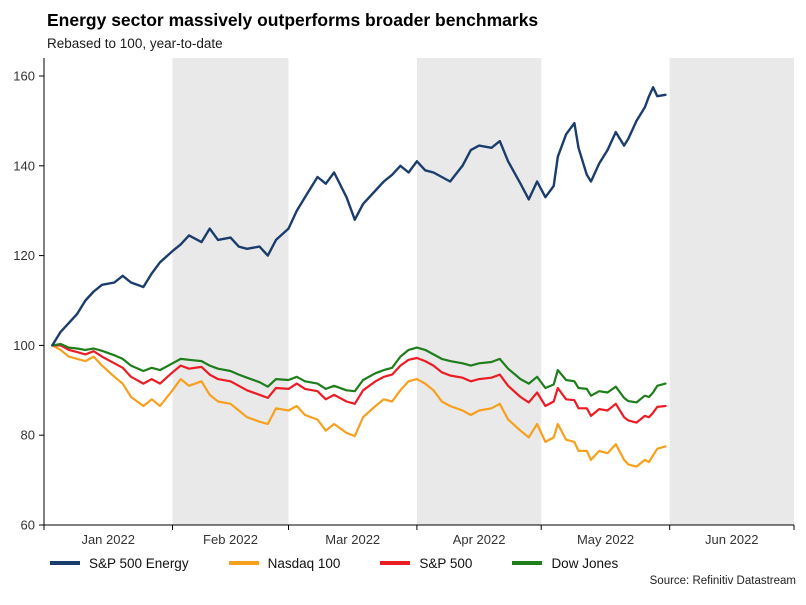 The height and width of the screenshot is (605, 806). Describe the element at coordinates (479, 539) in the screenshot. I see `x-tick-label: Apr 2022` at that location.